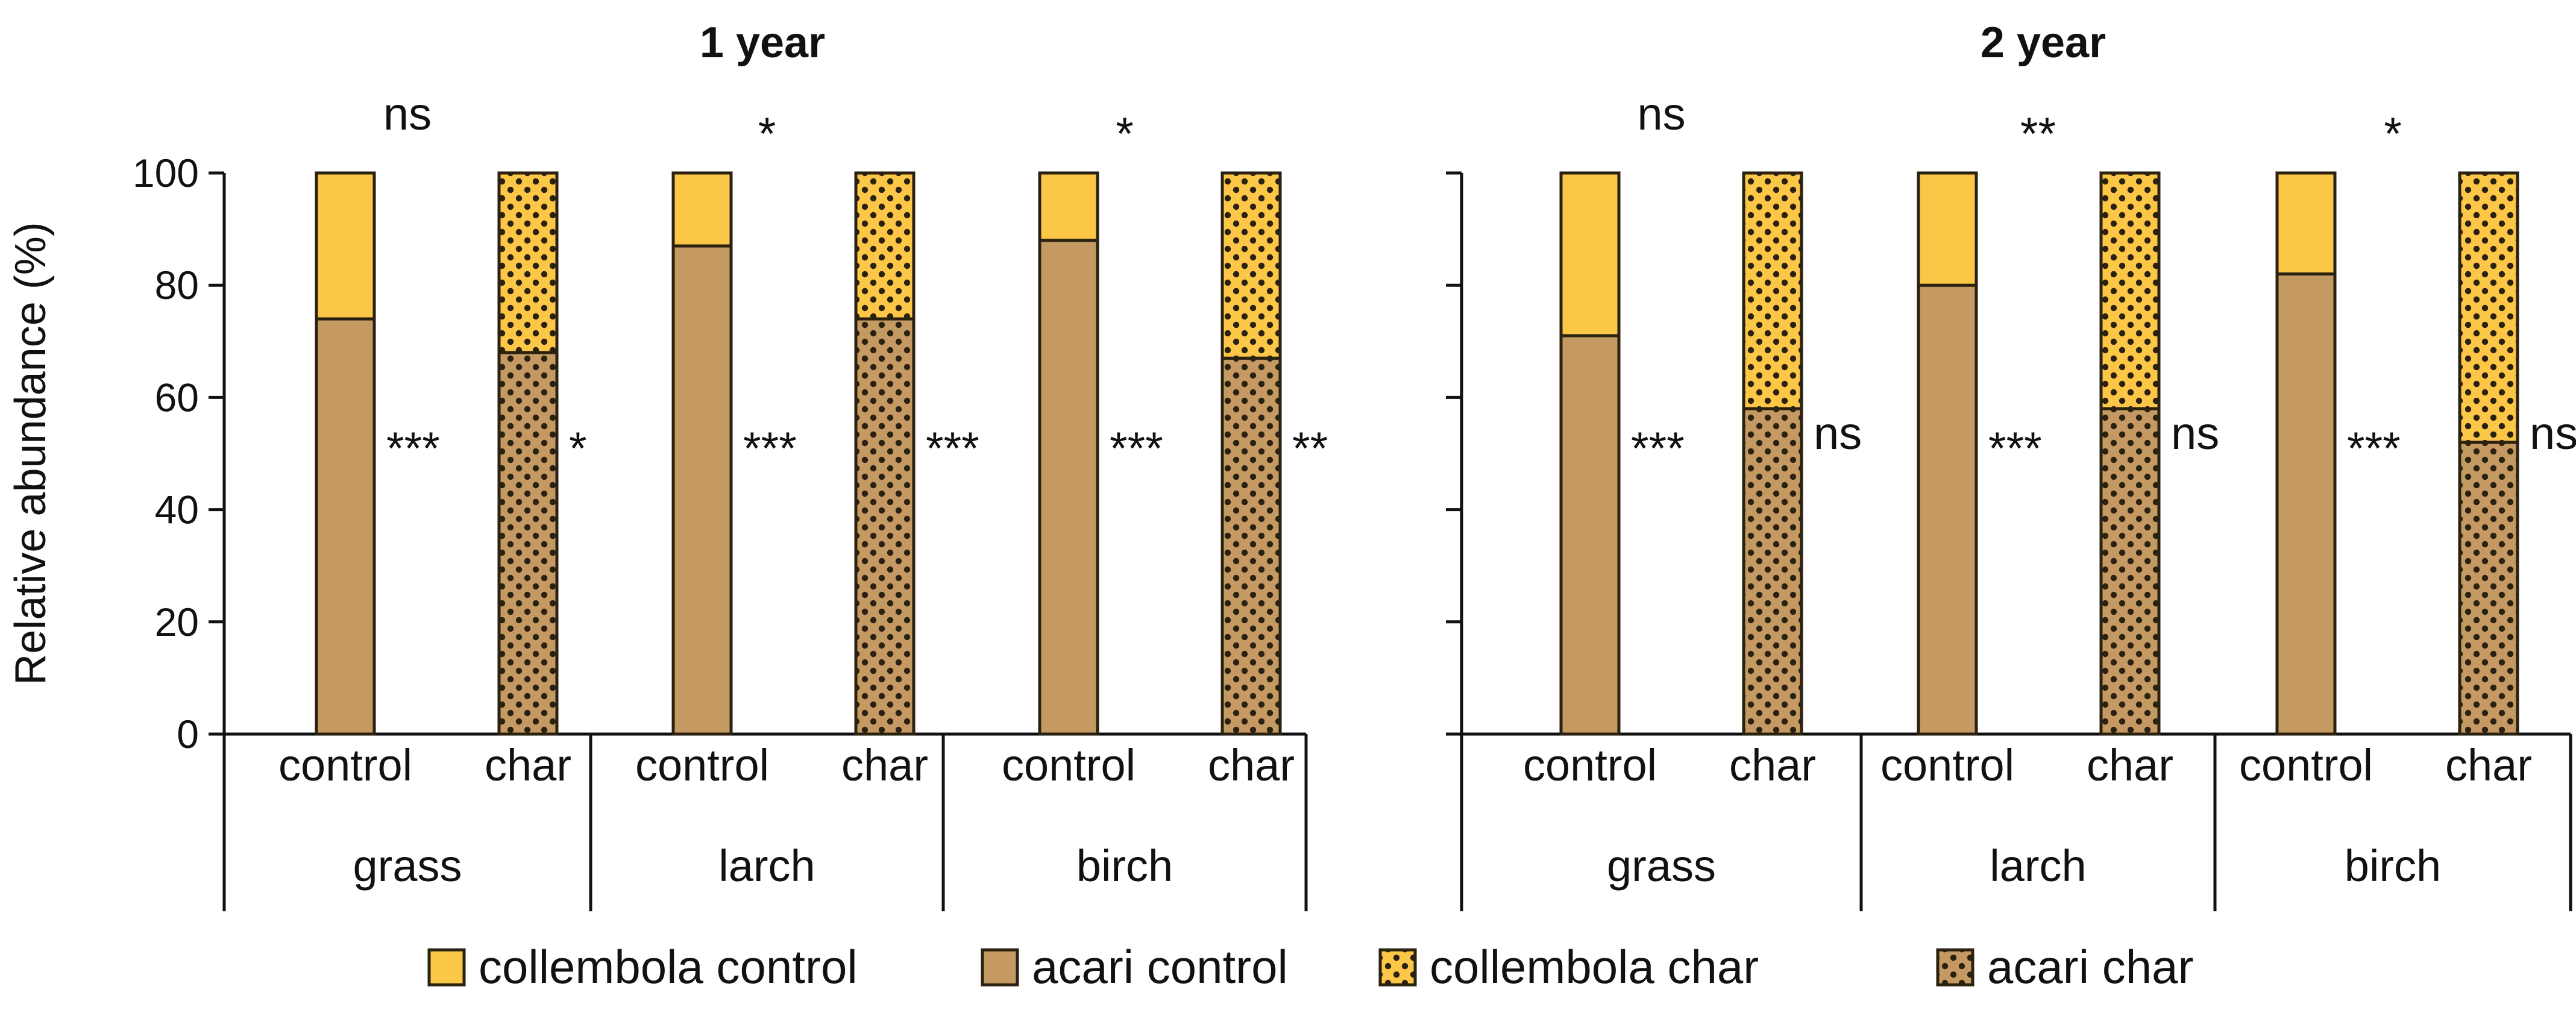  What do you see at coordinates (31, 453) in the screenshot?
I see `y-axis-label: Relative abundance (%)` at bounding box center [31, 453].